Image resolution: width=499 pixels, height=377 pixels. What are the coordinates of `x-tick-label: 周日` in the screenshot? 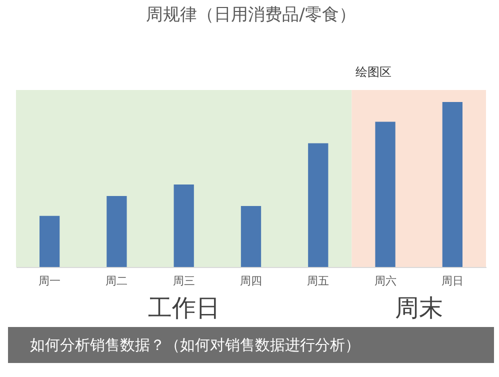 It's located at (452, 281).